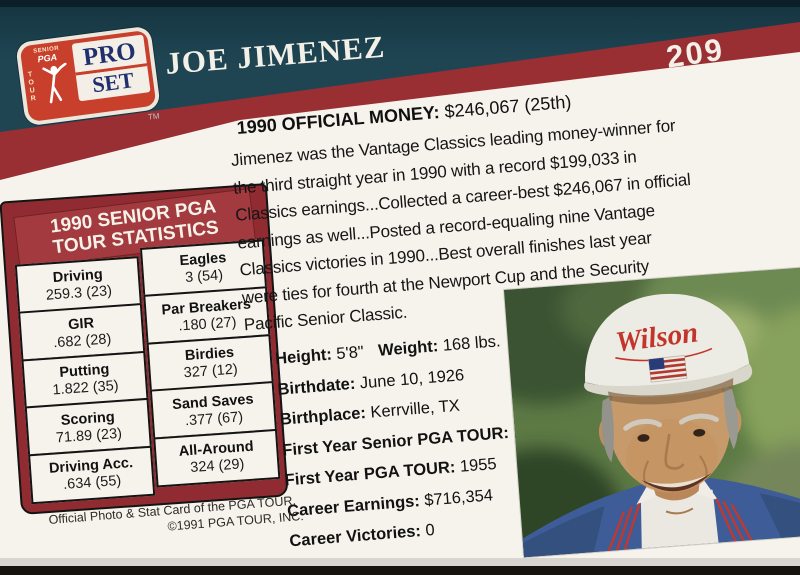  I want to click on collar-right, so click(701, 488).